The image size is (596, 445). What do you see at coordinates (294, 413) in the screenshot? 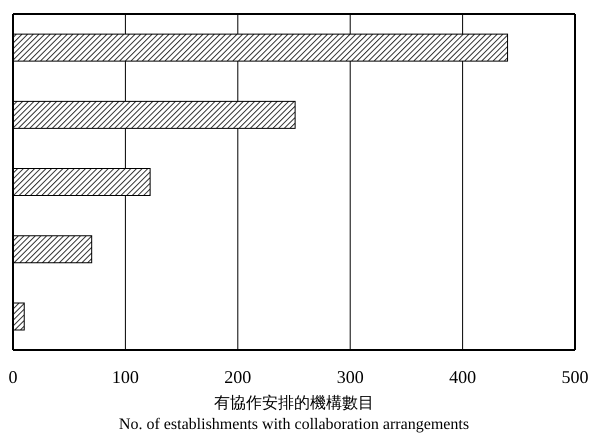
I see `x-axis-title: 有協作安排的機構數目 No. of establishments with collaboration arrangements` at bounding box center [294, 413].